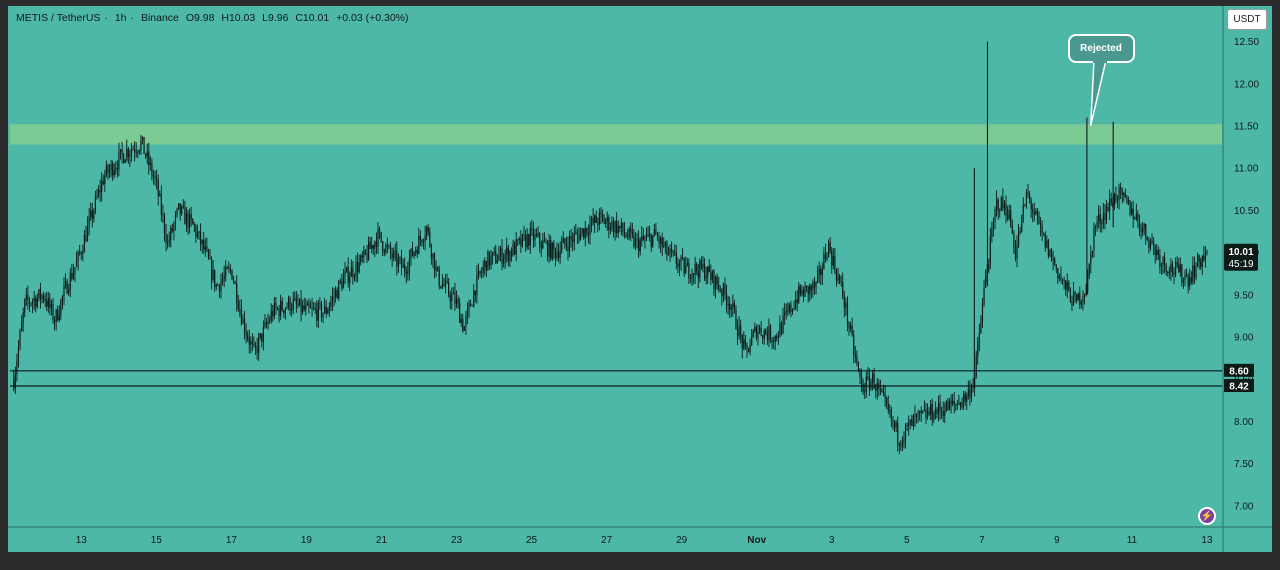 The height and width of the screenshot is (570, 1280). I want to click on lightning-icon: ⚡, so click(1207, 516).